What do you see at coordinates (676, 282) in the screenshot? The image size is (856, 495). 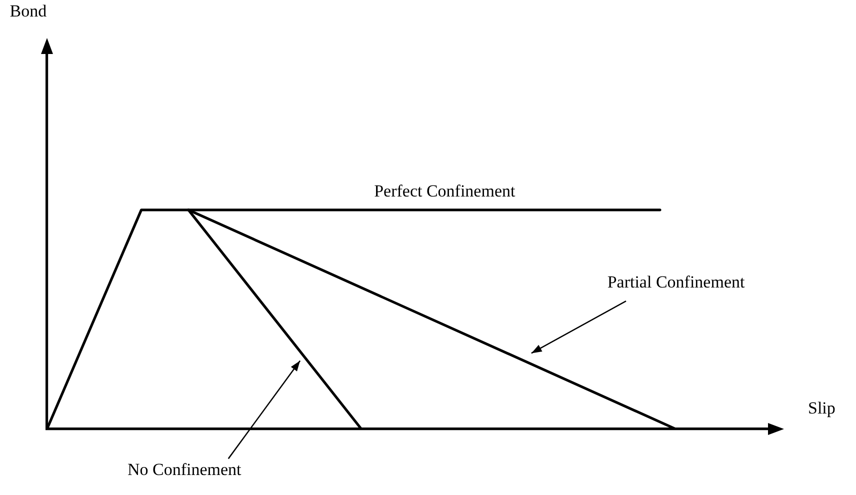 I see `annotation: Partial Confinement` at bounding box center [676, 282].